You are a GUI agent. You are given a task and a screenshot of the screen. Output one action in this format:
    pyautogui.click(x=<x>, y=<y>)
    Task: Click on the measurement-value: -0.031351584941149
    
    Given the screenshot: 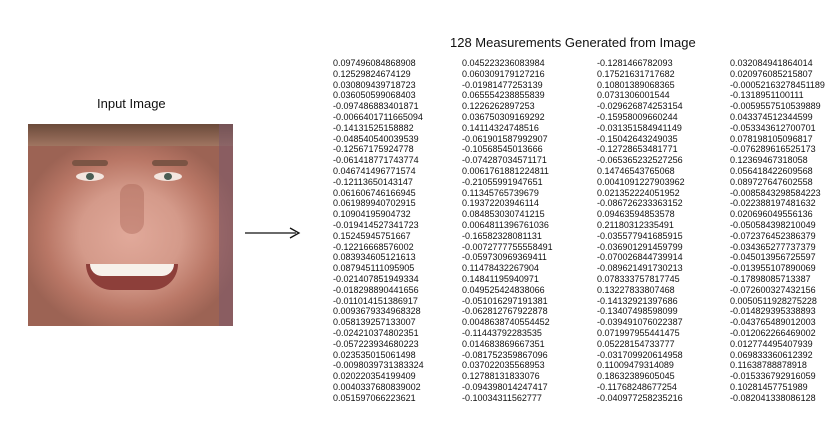 What is the action you would take?
    pyautogui.click(x=639, y=127)
    